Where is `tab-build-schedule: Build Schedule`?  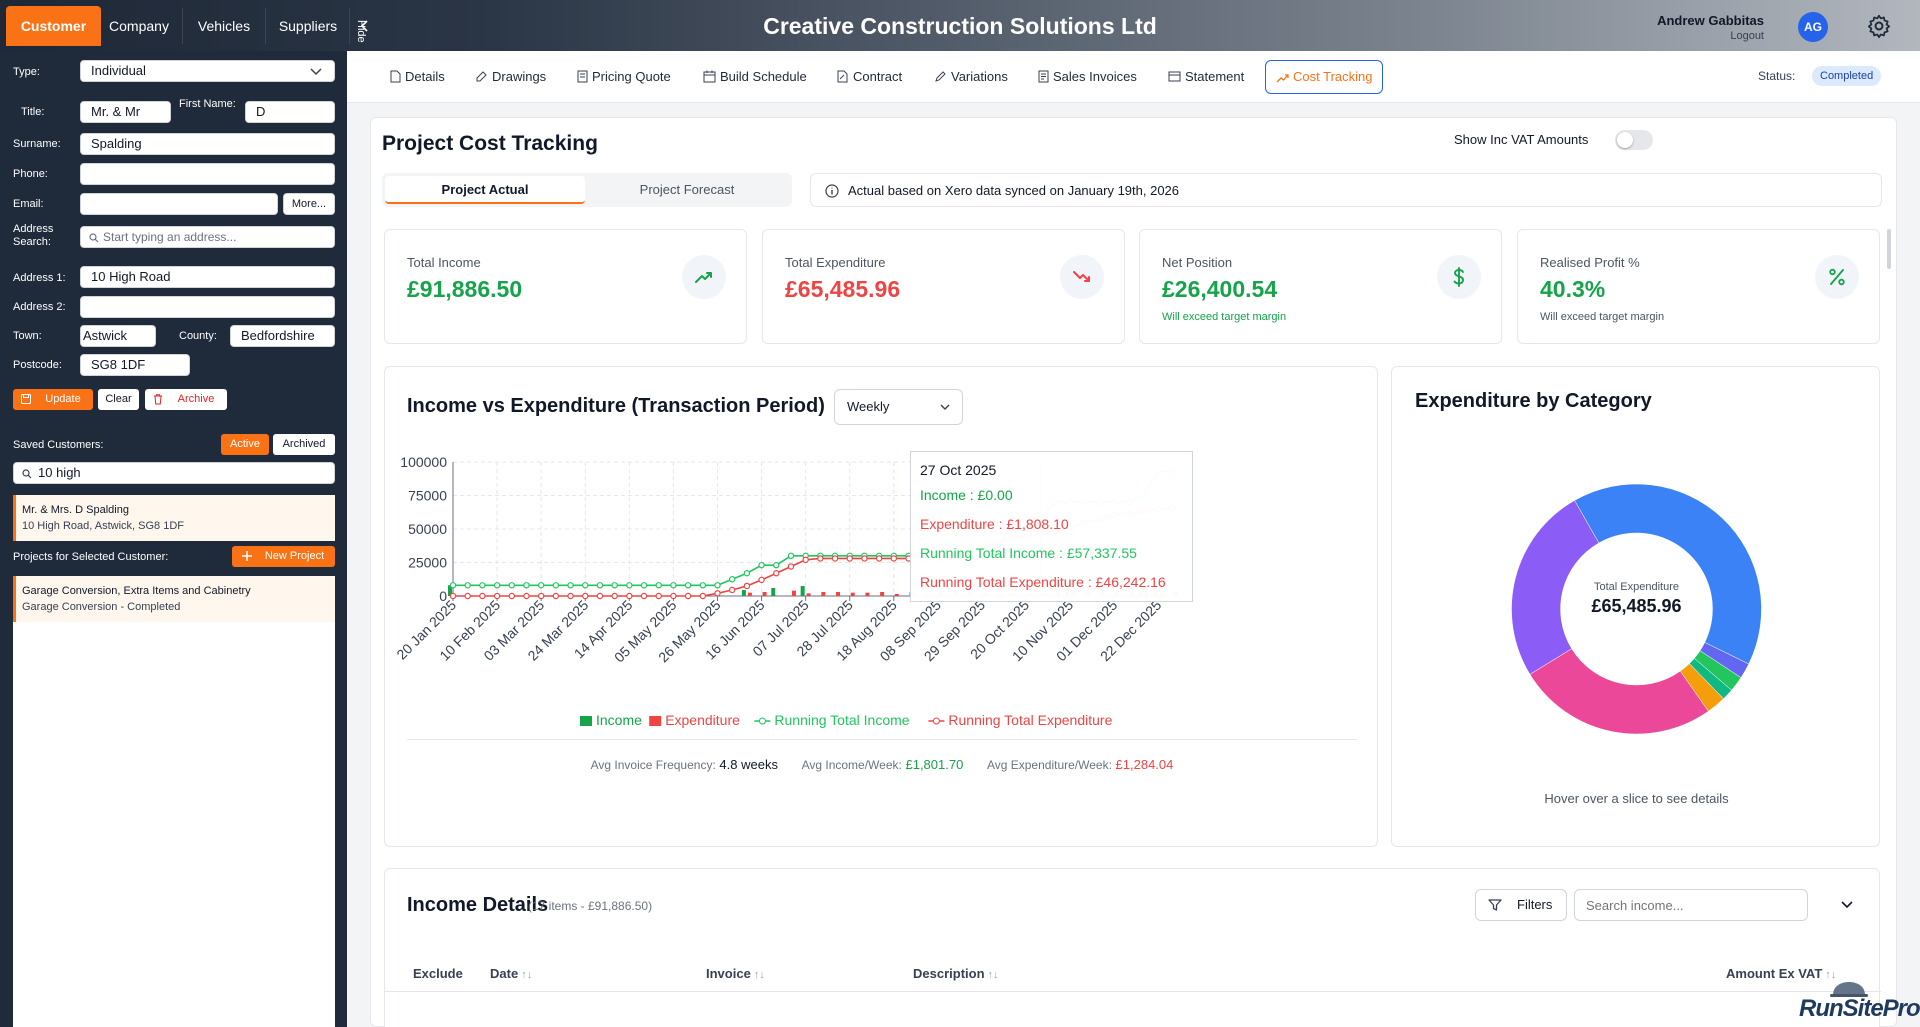
tab-build-schedule: Build Schedule is located at coordinates (755, 77).